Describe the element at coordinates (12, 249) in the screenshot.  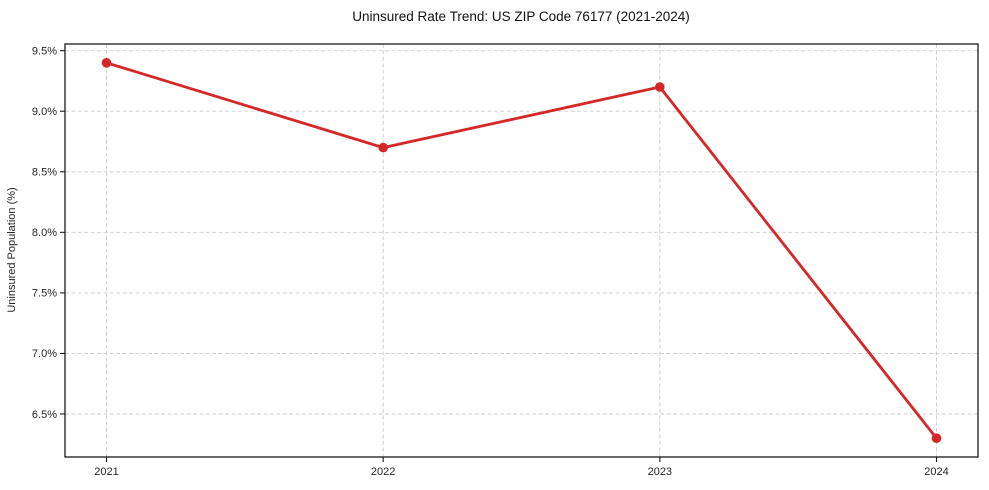
I see `y-axis-label: Uninsured Population (%)` at that location.